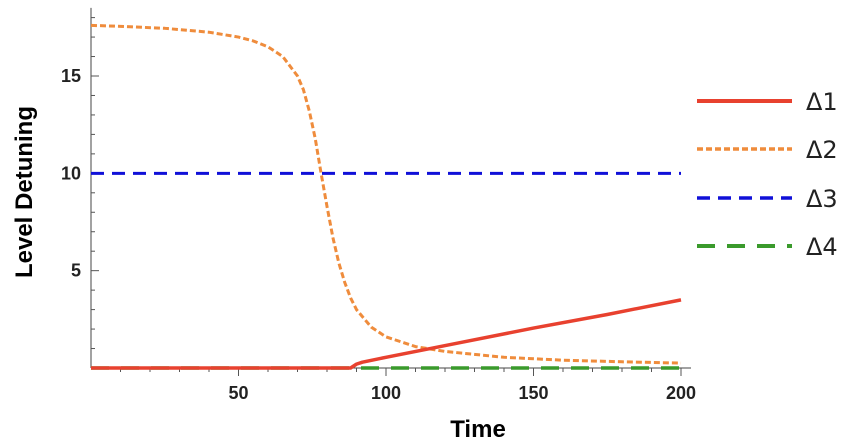  What do you see at coordinates (71, 173) in the screenshot?
I see `y-tick-label: 10` at bounding box center [71, 173].